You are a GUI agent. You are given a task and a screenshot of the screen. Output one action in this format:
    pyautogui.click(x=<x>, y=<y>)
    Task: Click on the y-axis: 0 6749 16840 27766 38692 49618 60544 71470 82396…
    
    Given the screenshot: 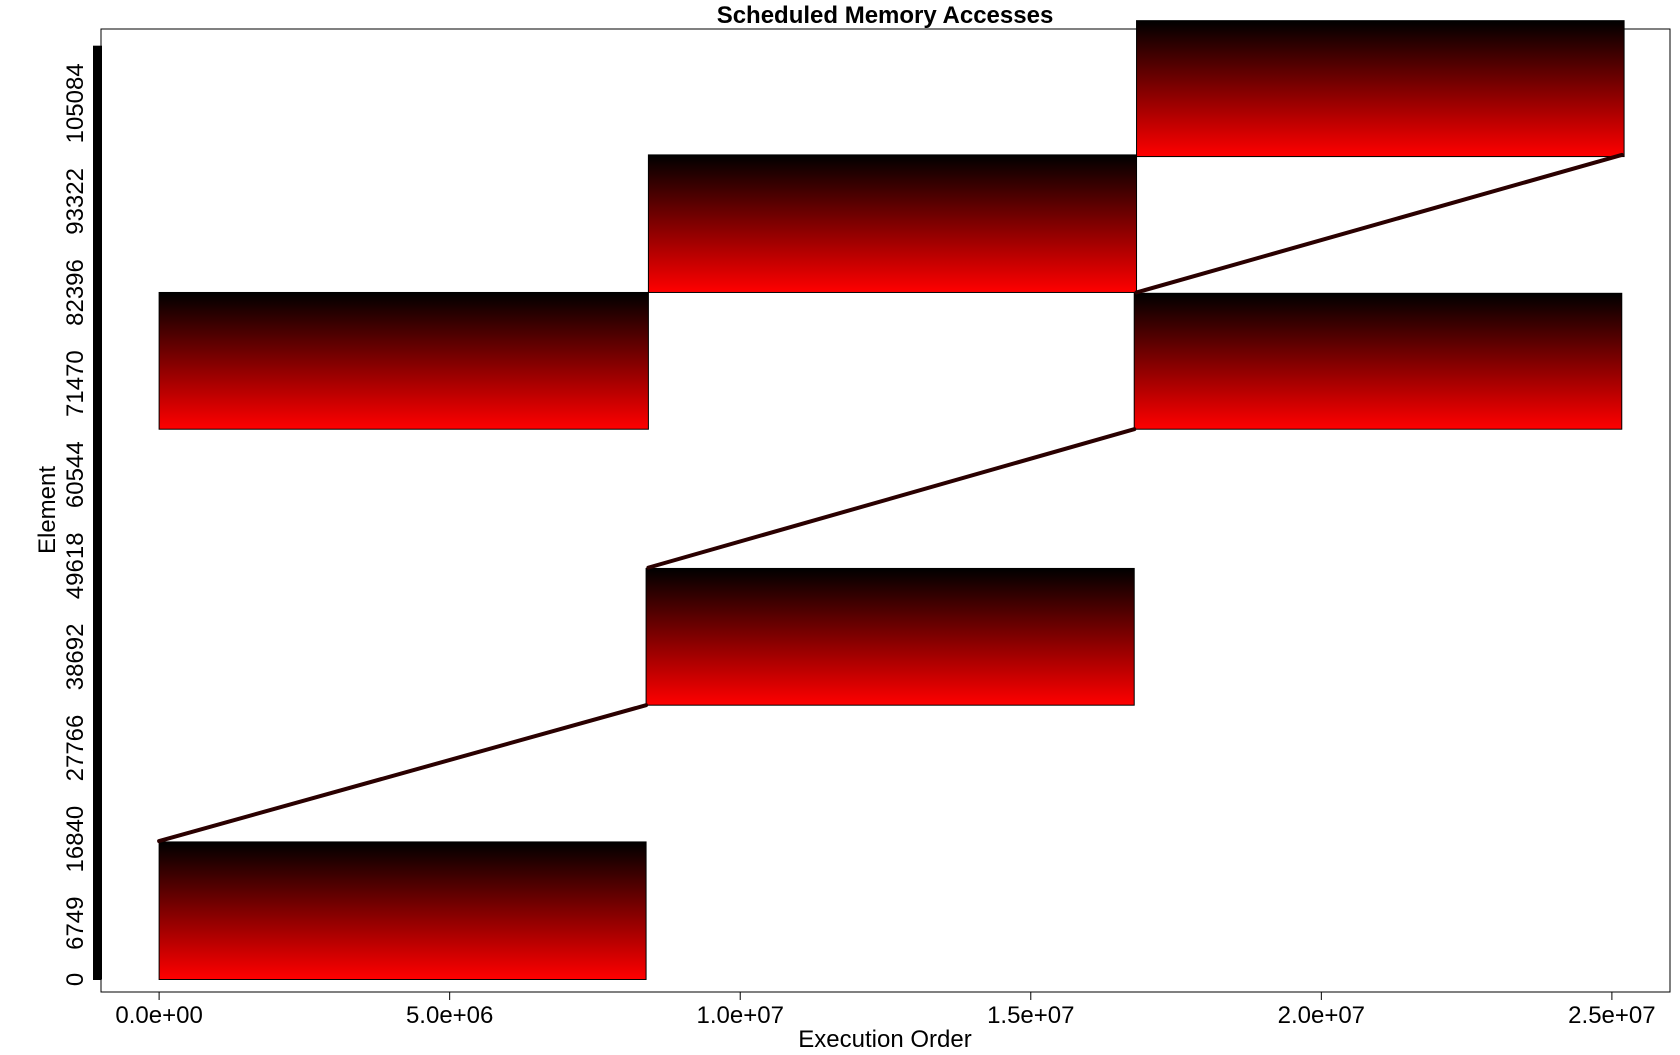 What is the action you would take?
    pyautogui.click(x=82, y=524)
    